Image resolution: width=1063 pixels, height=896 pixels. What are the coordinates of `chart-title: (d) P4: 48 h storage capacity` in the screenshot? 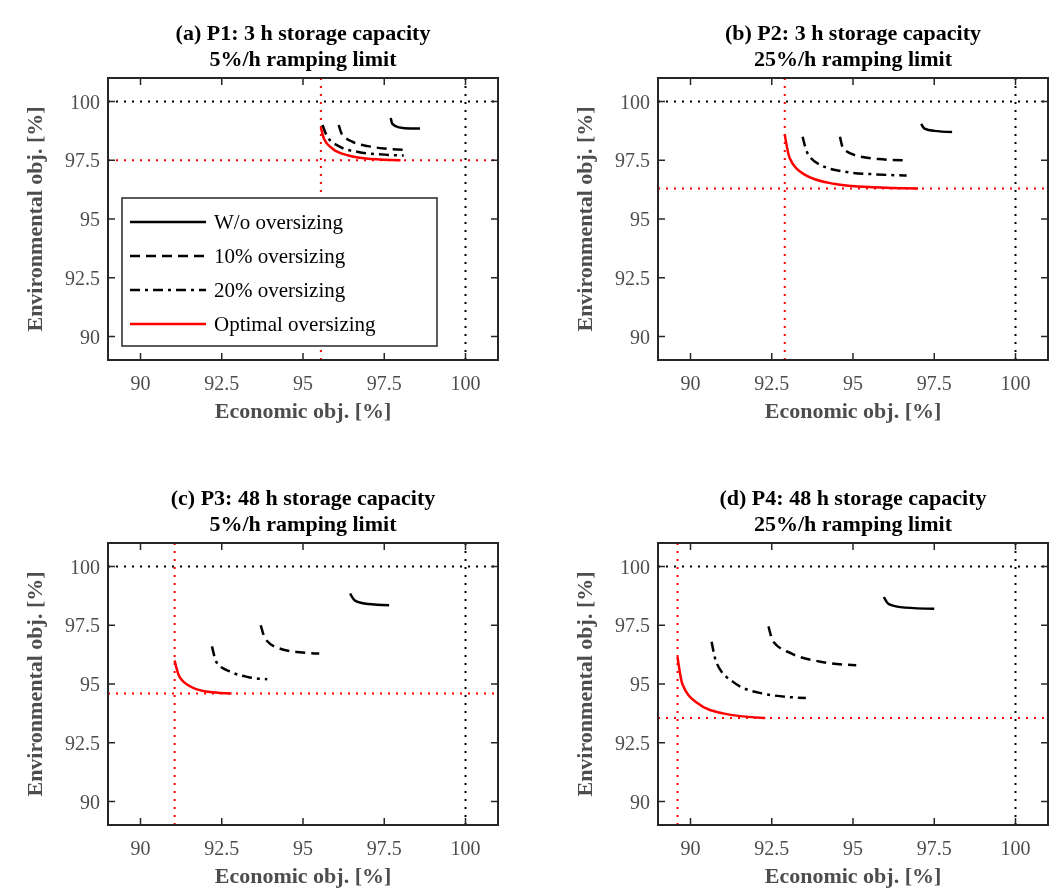 It's located at (853, 497).